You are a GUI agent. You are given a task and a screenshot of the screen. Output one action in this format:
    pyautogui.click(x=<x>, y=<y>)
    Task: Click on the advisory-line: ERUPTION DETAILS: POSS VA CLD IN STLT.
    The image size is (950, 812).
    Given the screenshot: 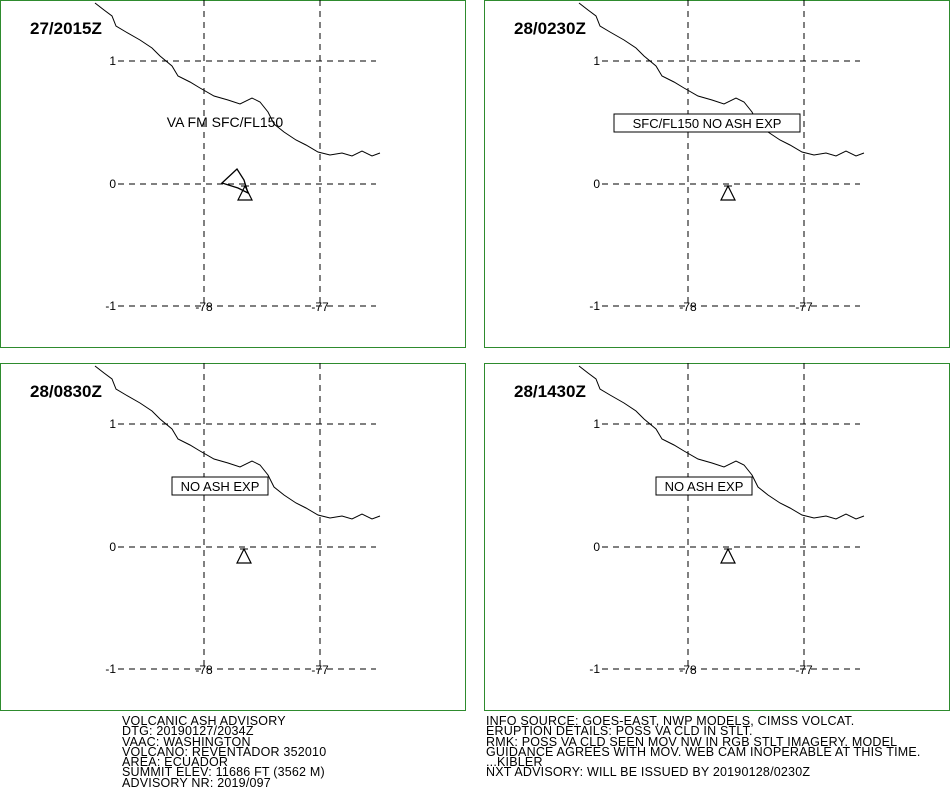 What is the action you would take?
    pyautogui.click(x=619, y=731)
    